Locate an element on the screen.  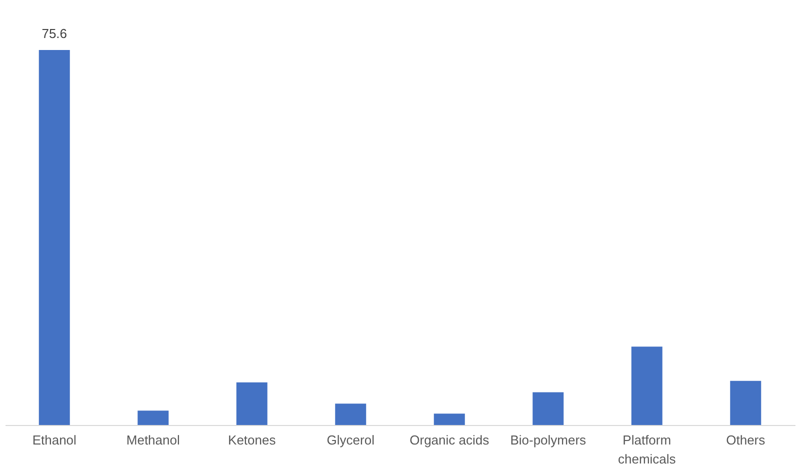
x-tick-label: Glycerol is located at coordinates (350, 440).